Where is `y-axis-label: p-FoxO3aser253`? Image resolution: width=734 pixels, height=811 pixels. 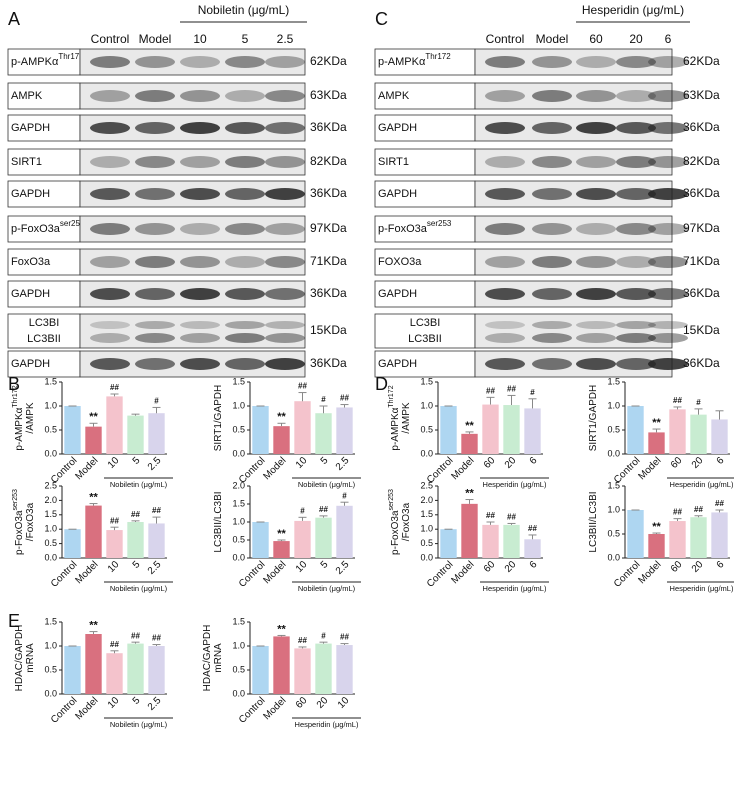
y-axis-label: p-FoxO3aser253 is located at coordinates (394, 522).